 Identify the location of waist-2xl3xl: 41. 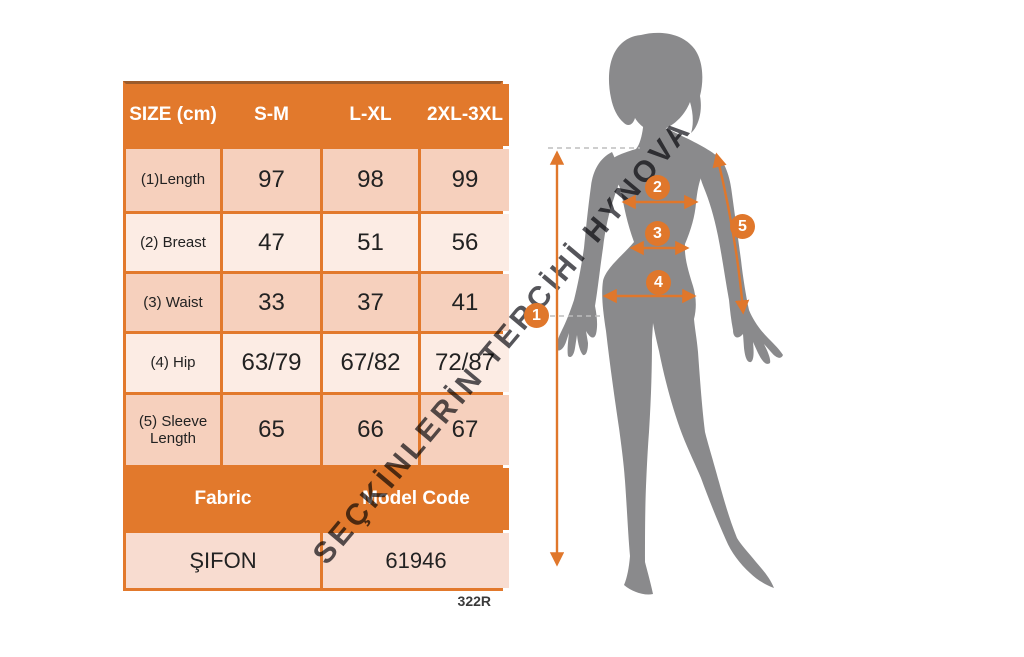
(465, 302).